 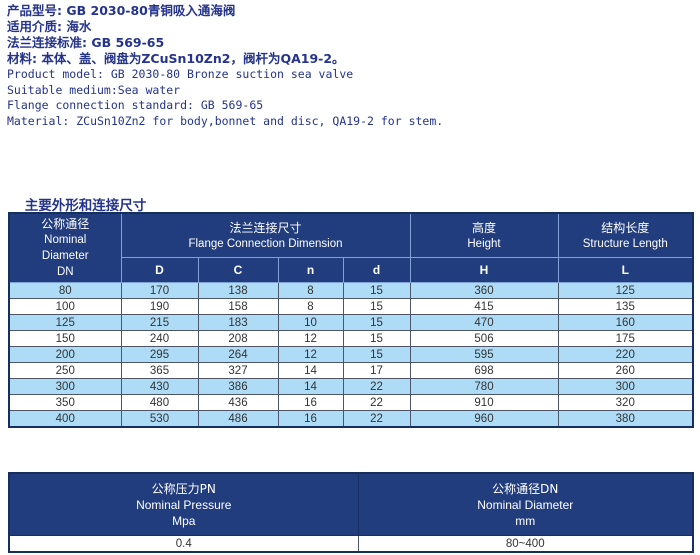 I want to click on suitable-medium-en: Suitable medium:Sea water, so click(x=94, y=89).